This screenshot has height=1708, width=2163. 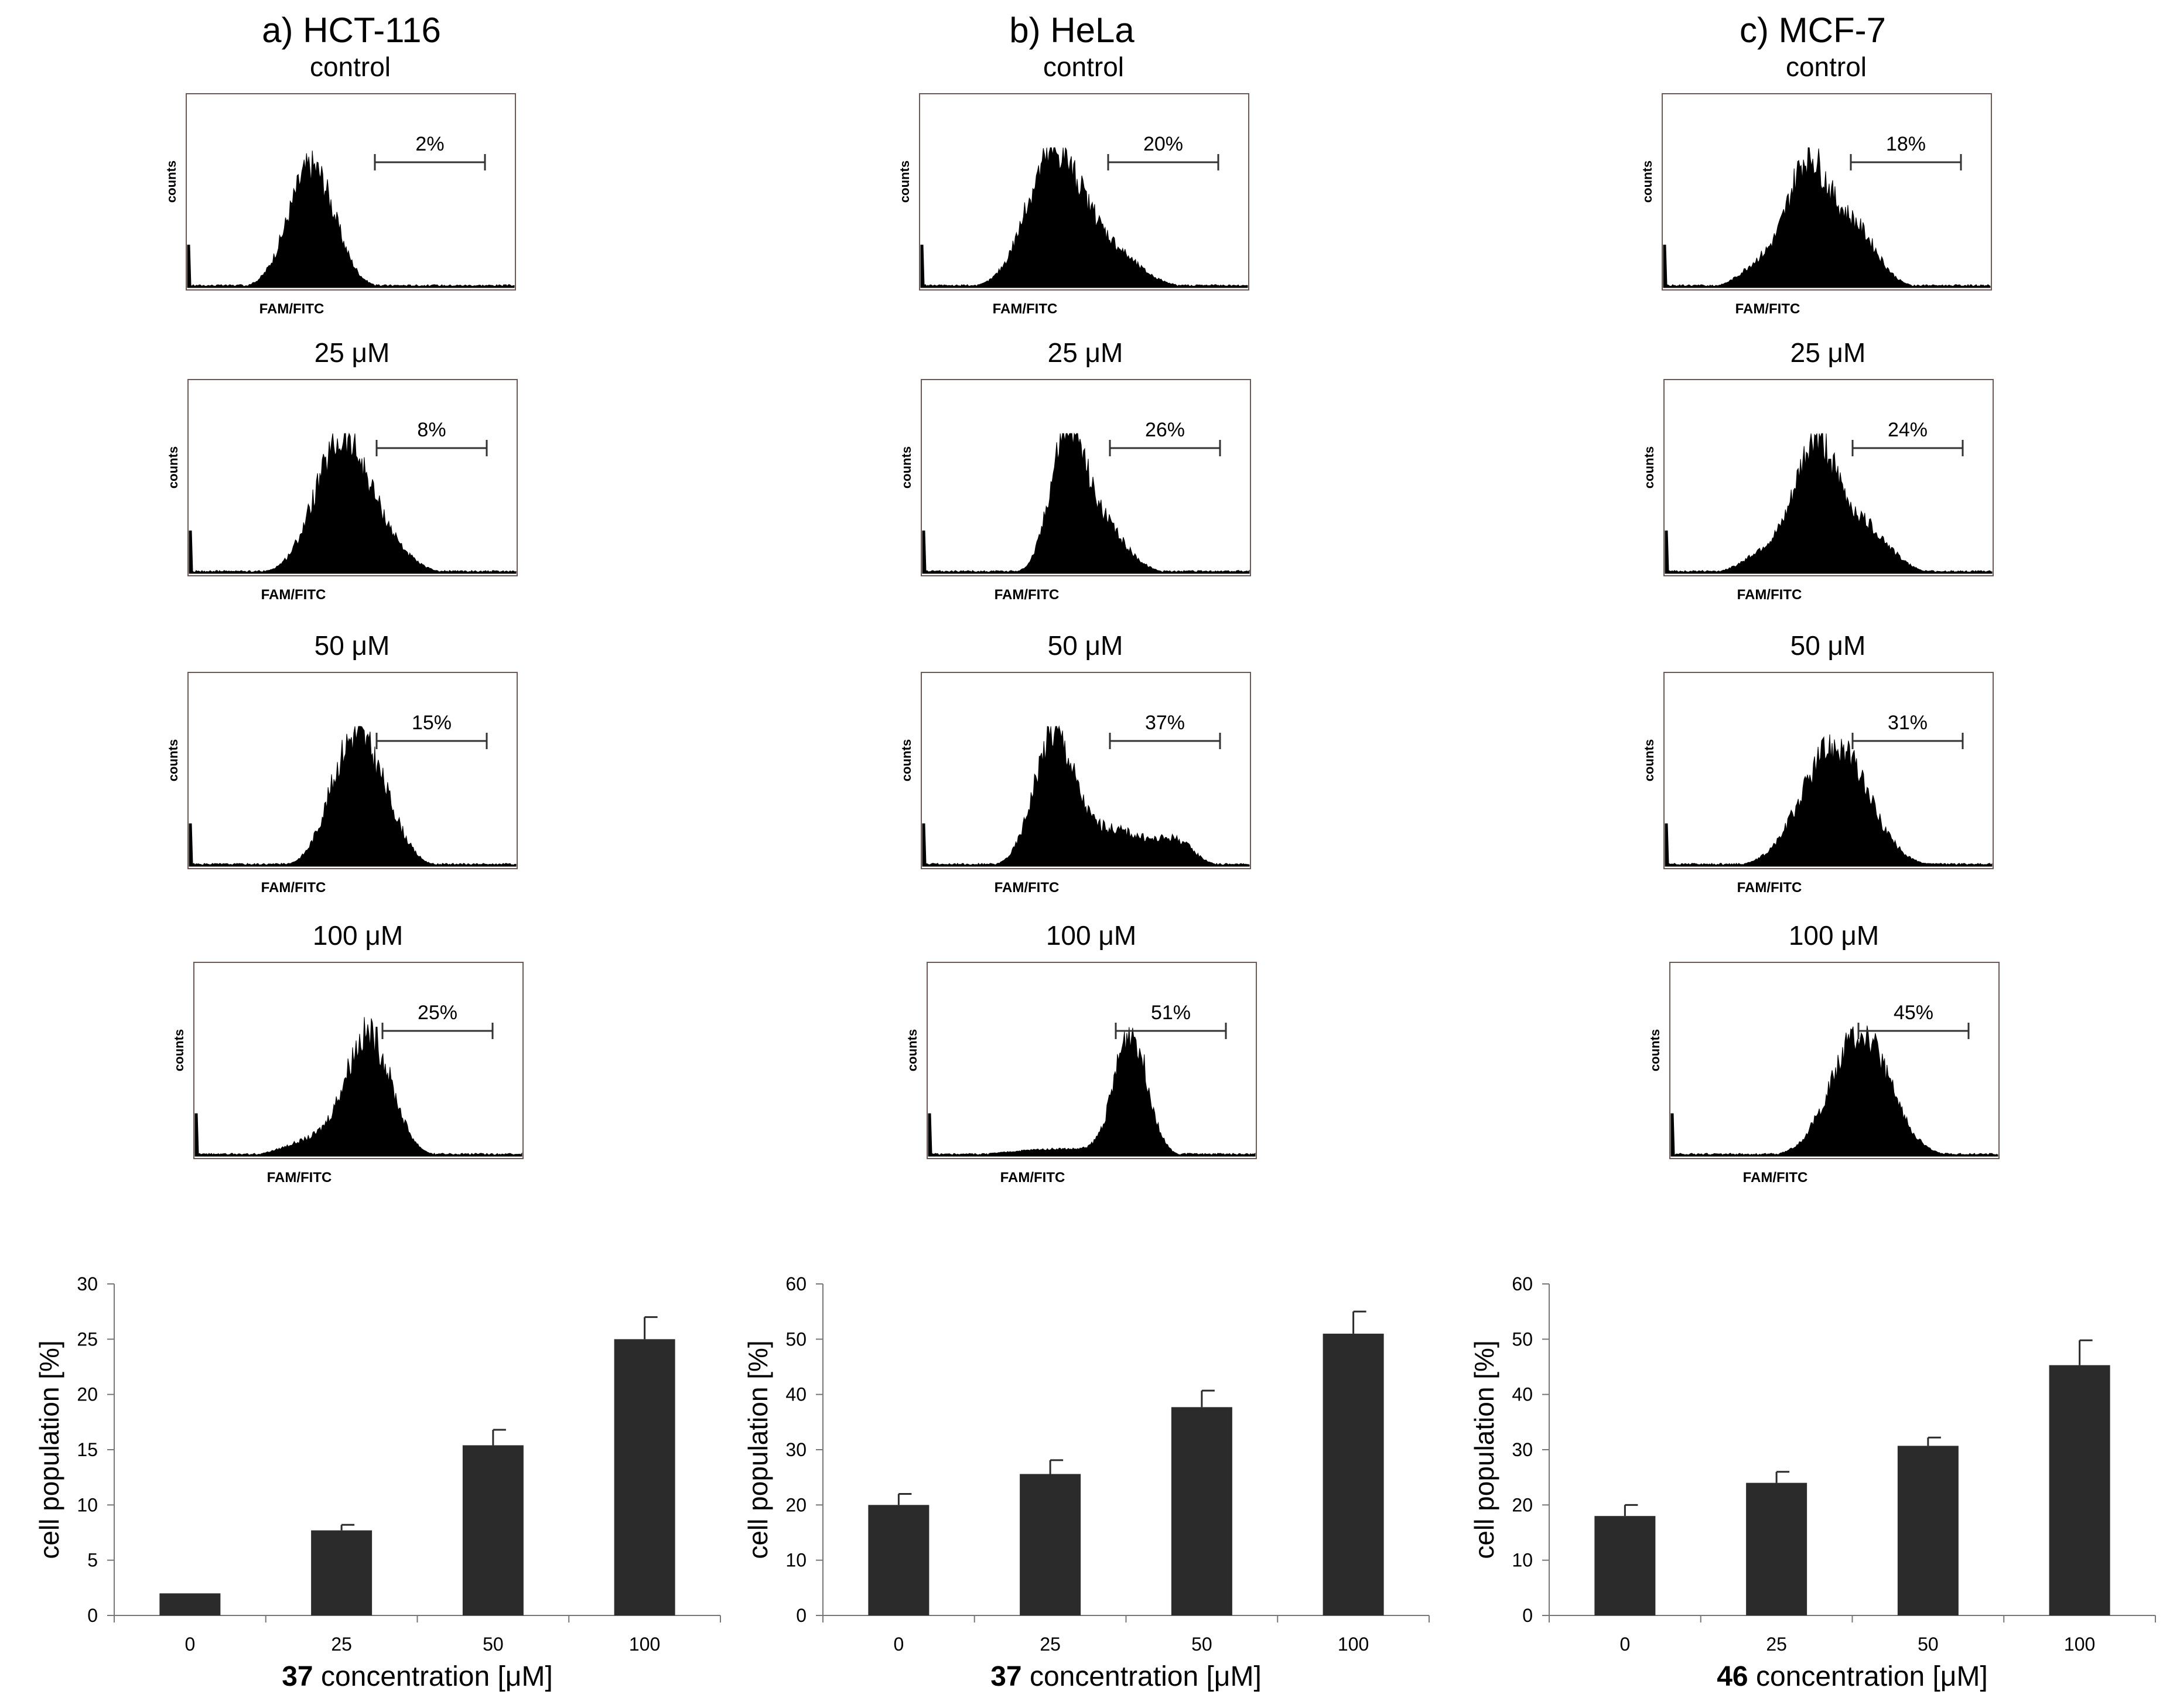 I want to click on histogram-panel: 25 μM 24% counts FAM/FITC, so click(x=1818, y=470).